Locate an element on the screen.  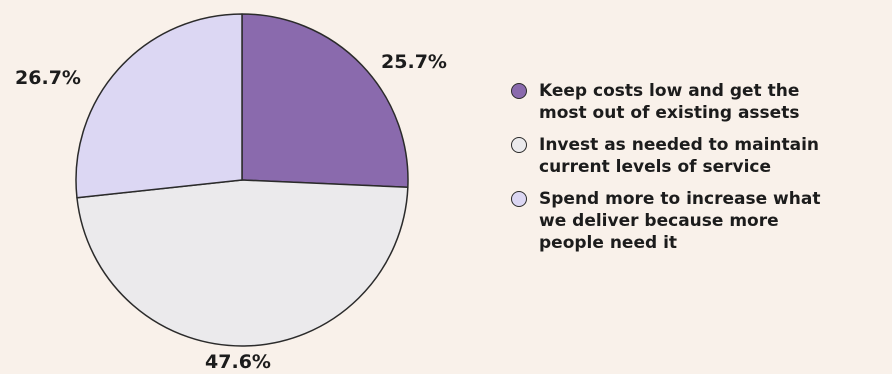
slice-value-label: 26.7% is located at coordinates (48, 78).